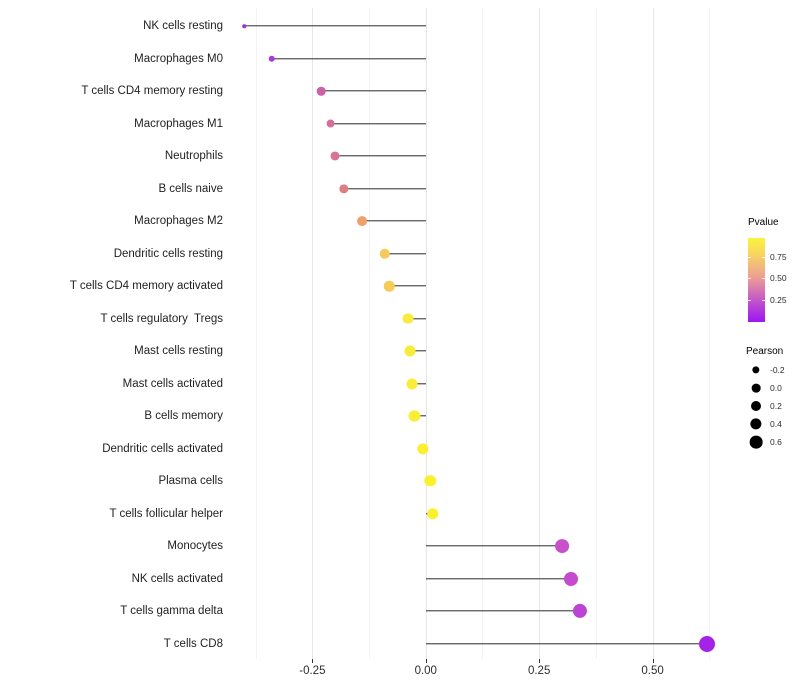 Image resolution: width=800 pixels, height=700 pixels. Describe the element at coordinates (183, 26) in the screenshot. I see `y-axis-label: NK cells resting` at that location.